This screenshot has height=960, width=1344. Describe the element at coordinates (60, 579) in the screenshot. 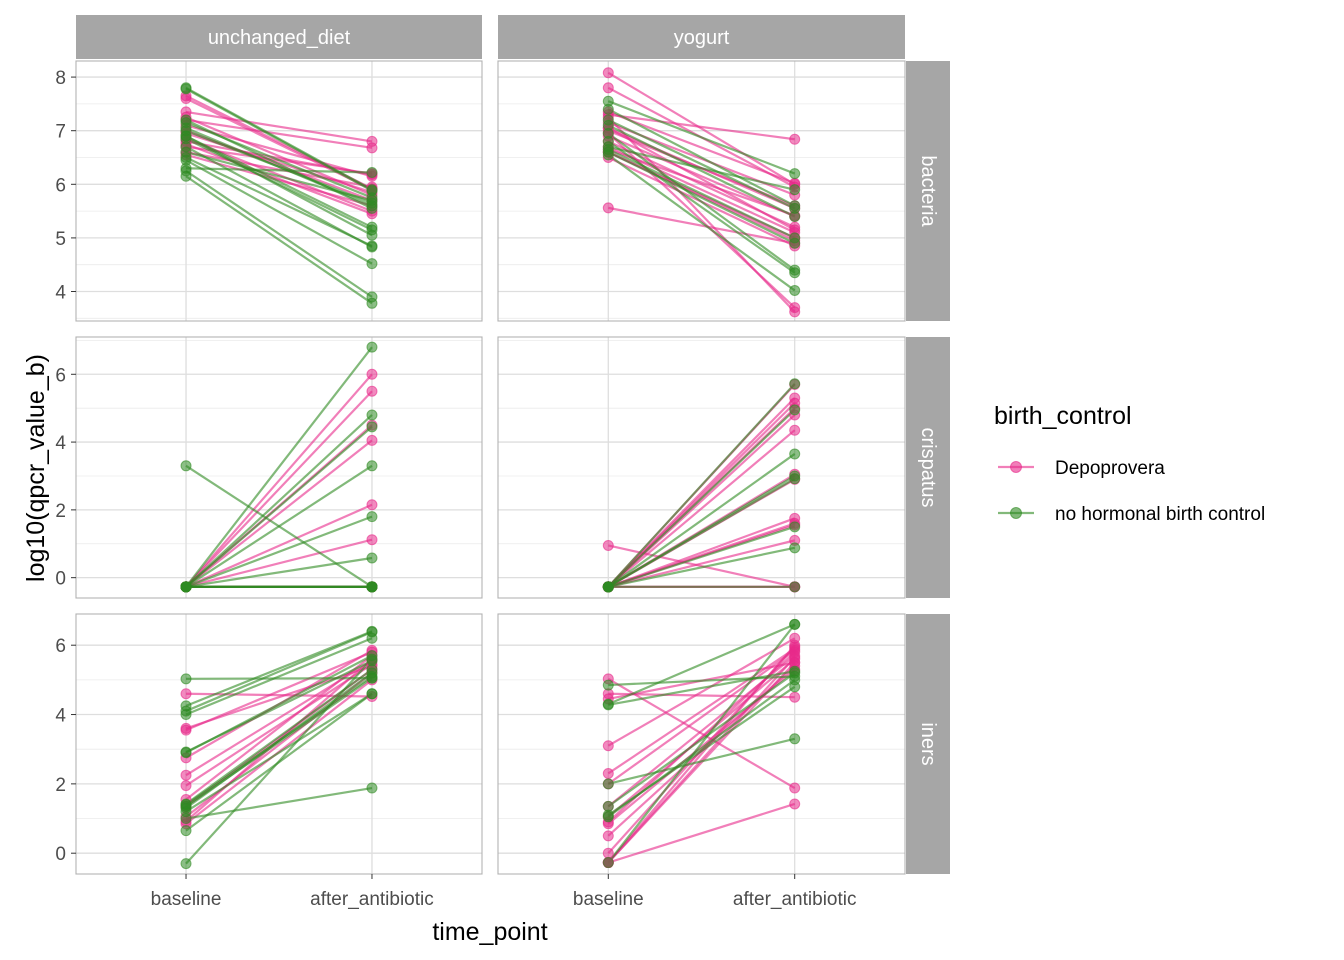

I see `y-tick-label: 0` at that location.